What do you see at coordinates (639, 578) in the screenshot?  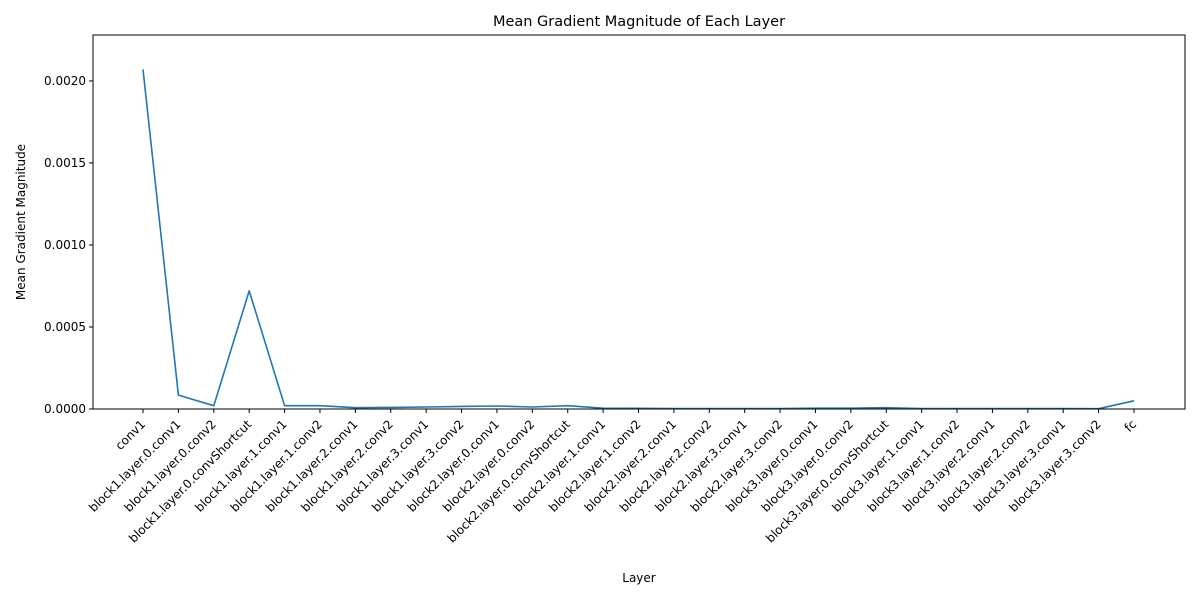 I see `x-axis-label: Layer` at bounding box center [639, 578].